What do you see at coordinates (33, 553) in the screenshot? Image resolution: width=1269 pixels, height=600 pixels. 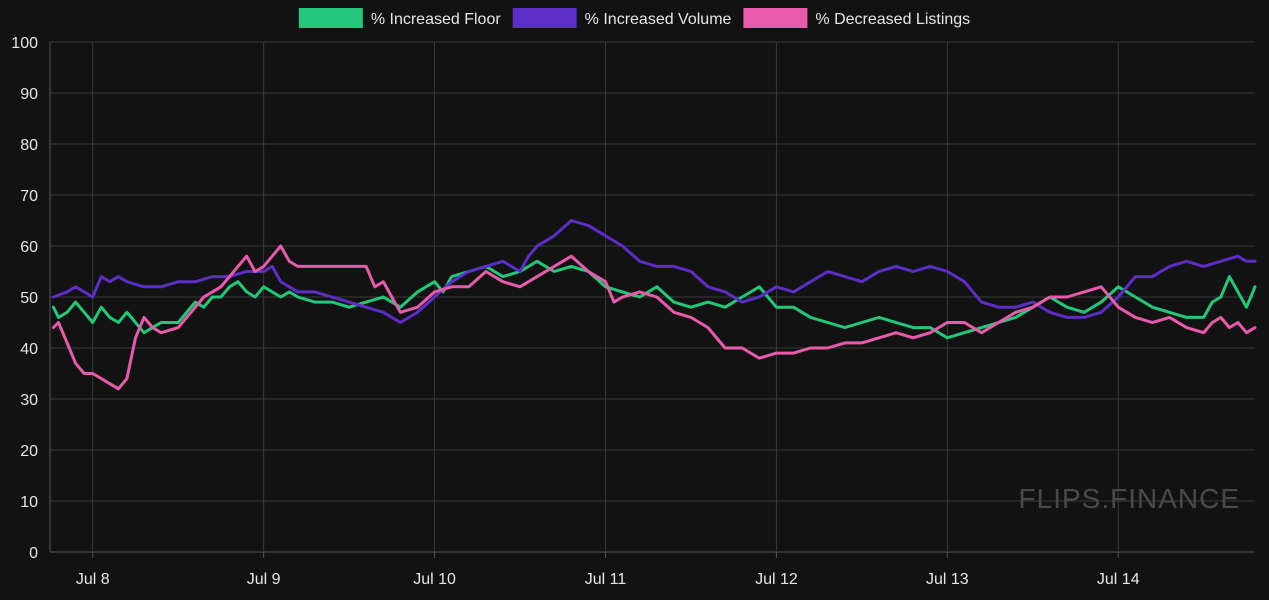 I see `y-tick-label: 0` at bounding box center [33, 553].